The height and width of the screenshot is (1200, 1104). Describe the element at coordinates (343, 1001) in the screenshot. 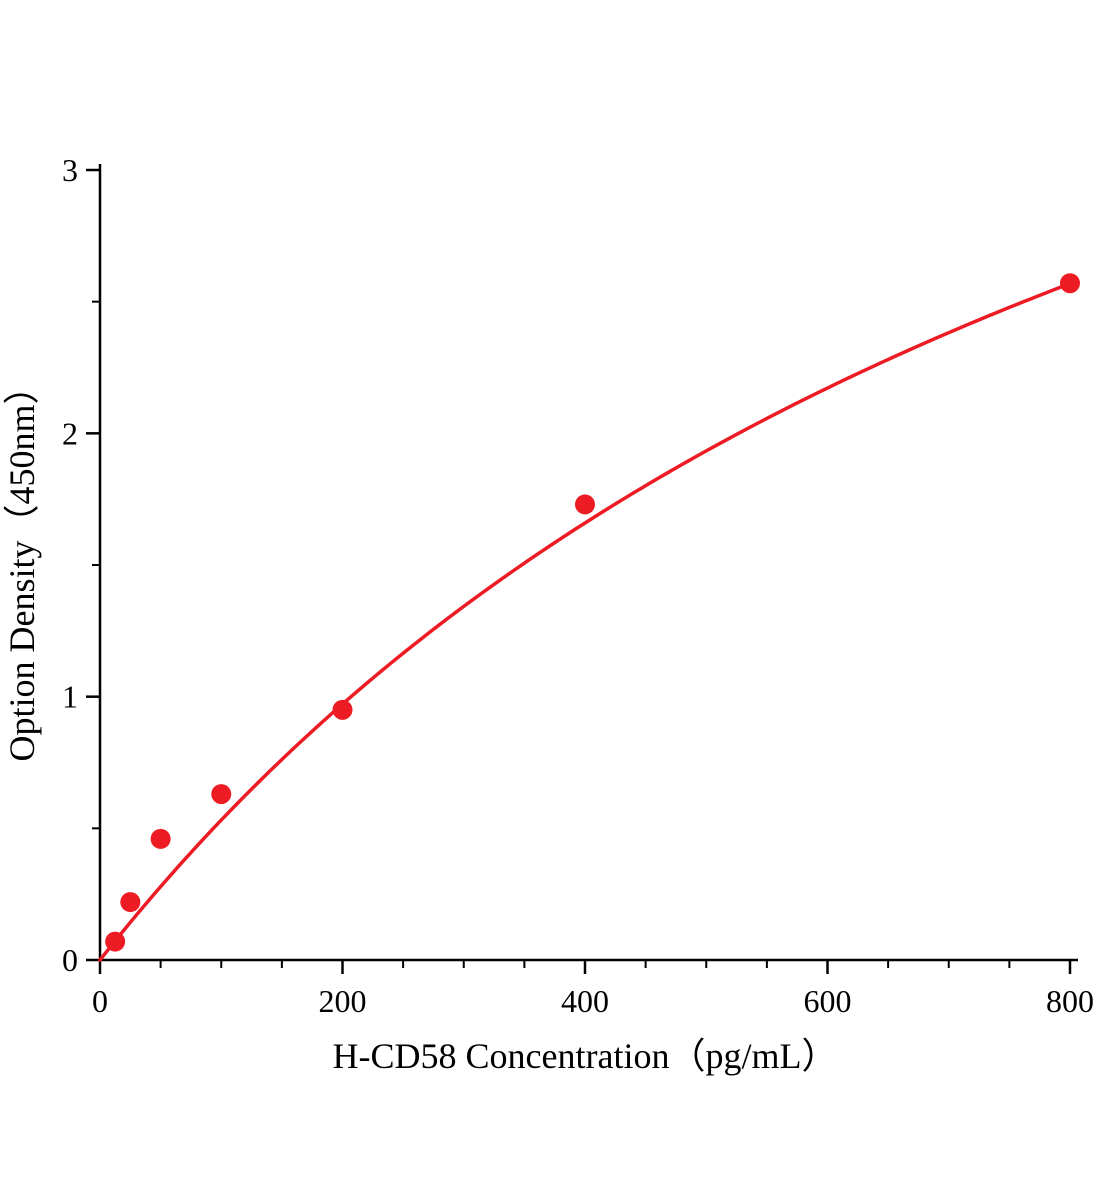

I see `x-tick-label: 200` at that location.